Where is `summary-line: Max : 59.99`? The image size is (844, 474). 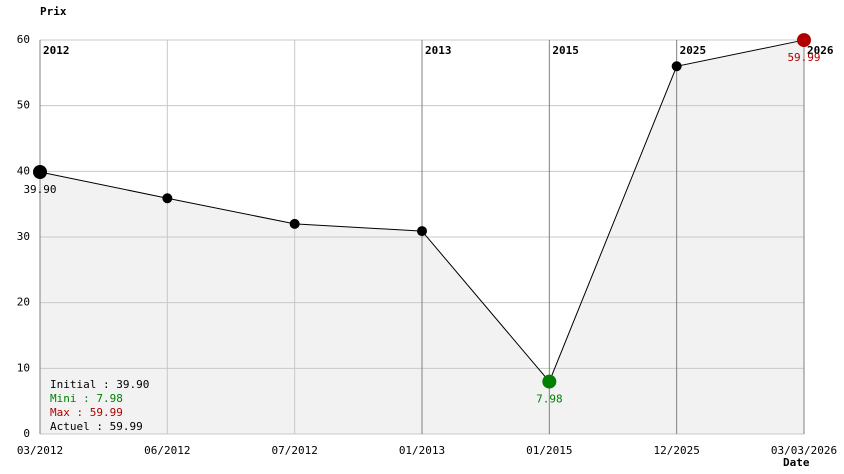
summary-line: Max : 59.99 is located at coordinates (86, 412).